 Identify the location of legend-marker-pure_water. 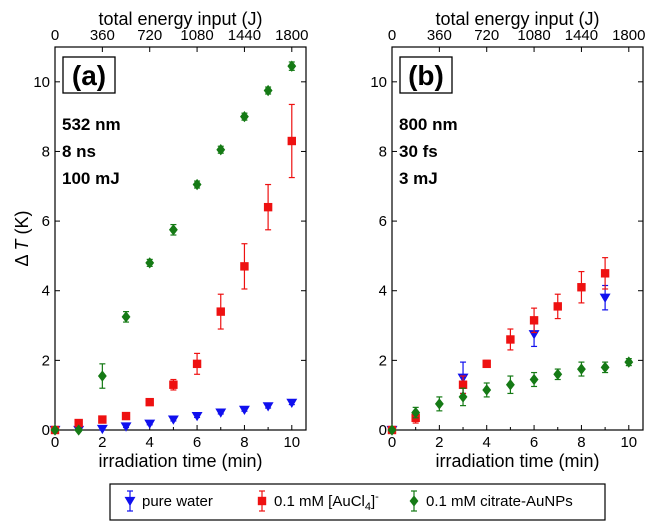
(130, 501).